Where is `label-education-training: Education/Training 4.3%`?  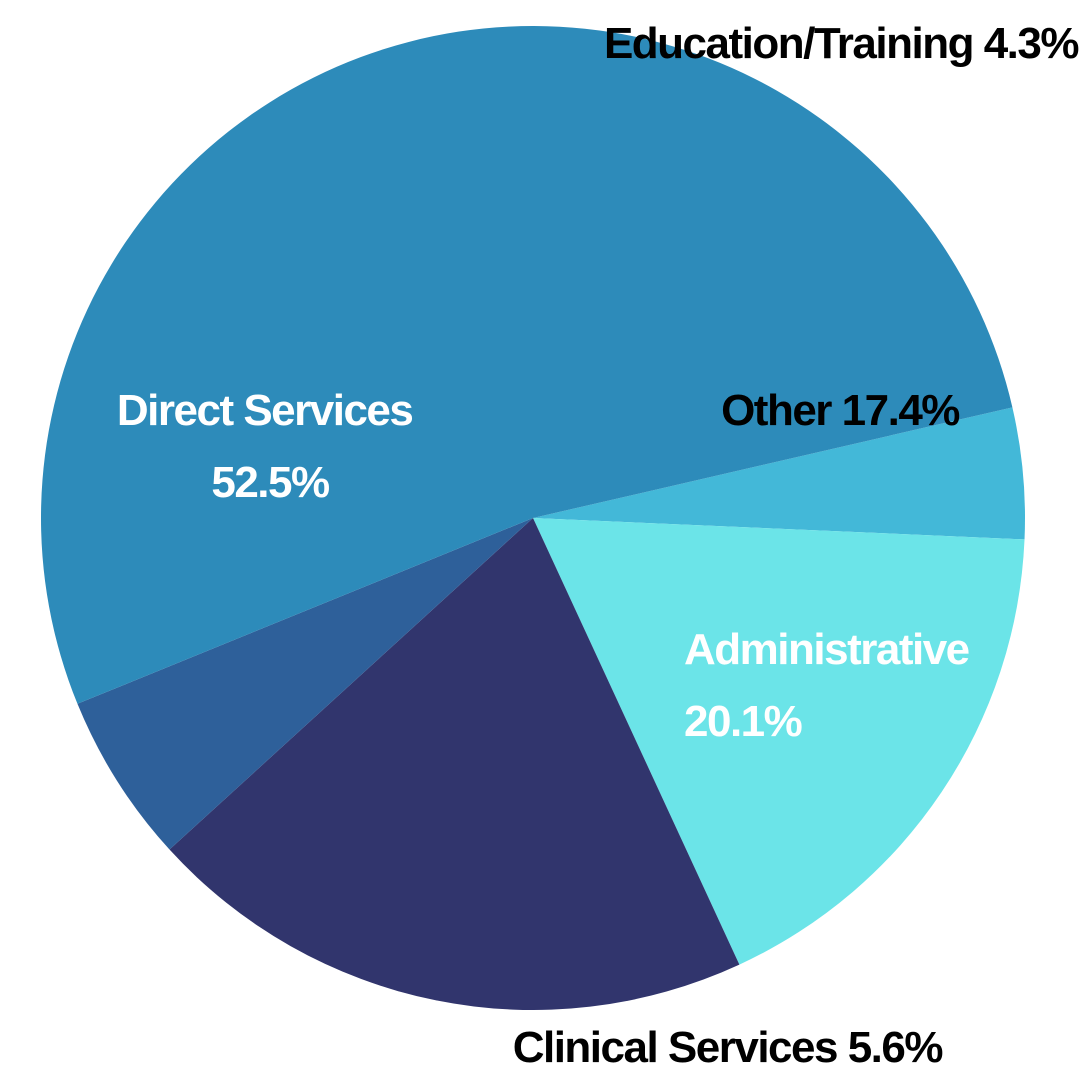 label-education-training: Education/Training 4.3% is located at coordinates (841, 43).